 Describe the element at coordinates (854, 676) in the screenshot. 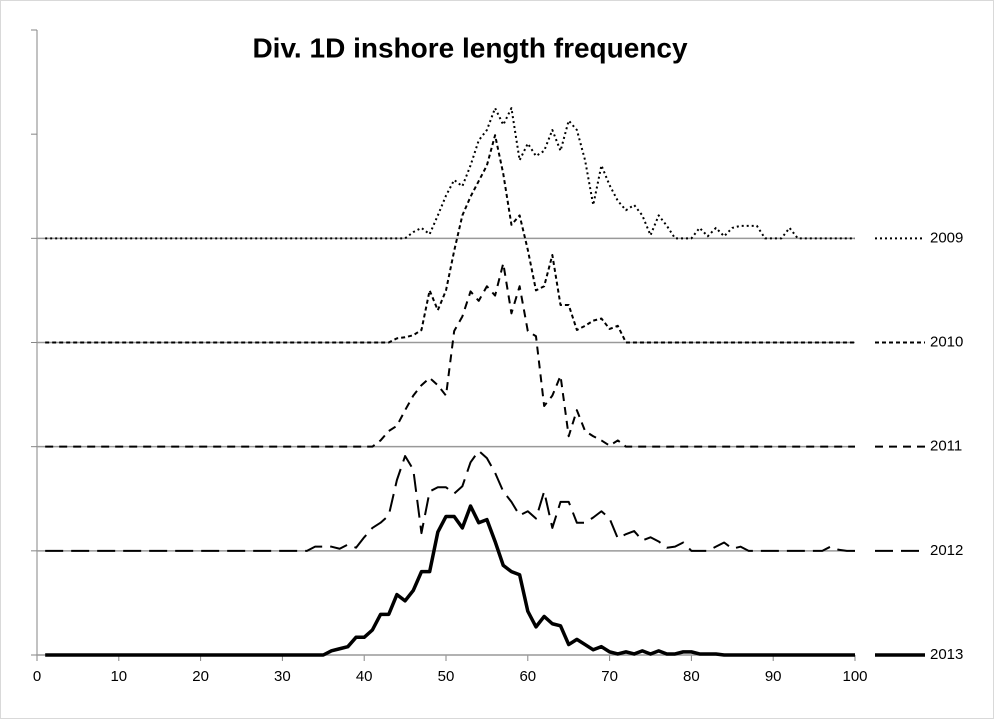

I see `x-tick-label: 100` at that location.